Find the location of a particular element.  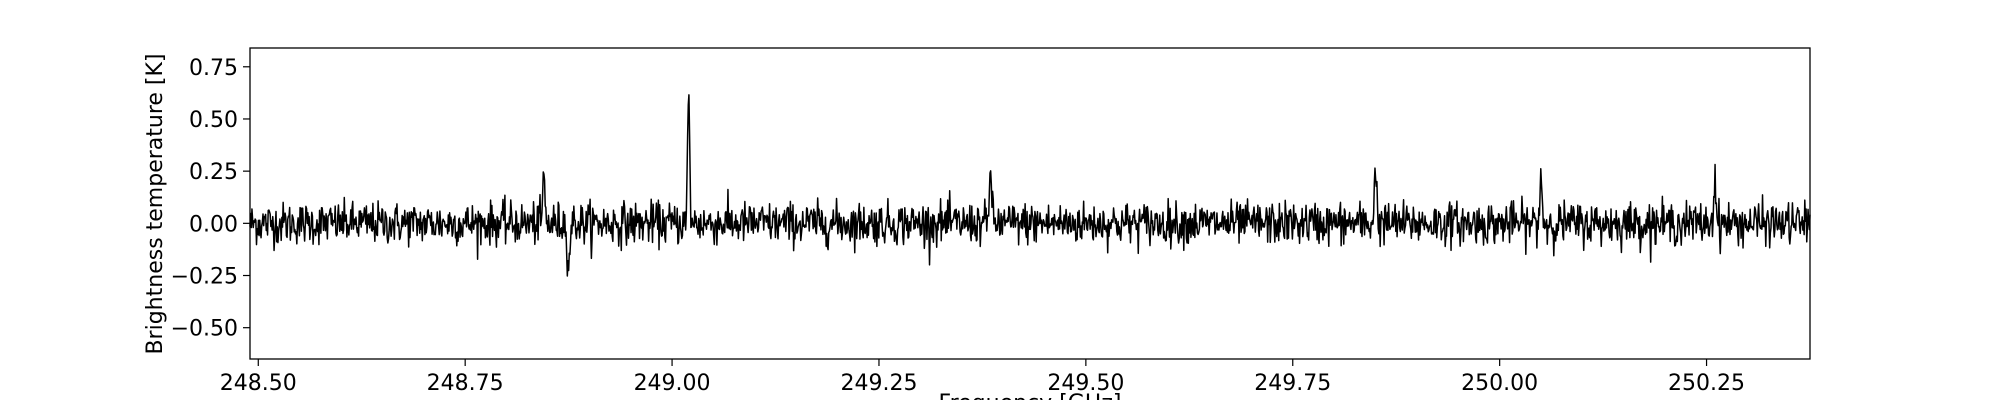

x-tick-label: 250.25 is located at coordinates (1706, 383).